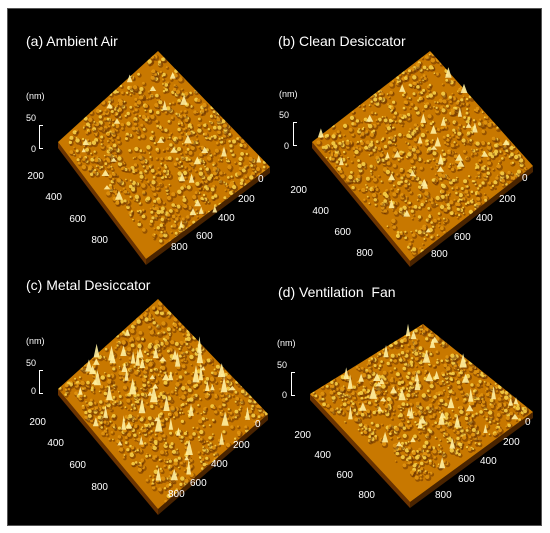  I want to click on panel-title: (d) Ventilation Fan, so click(337, 292).